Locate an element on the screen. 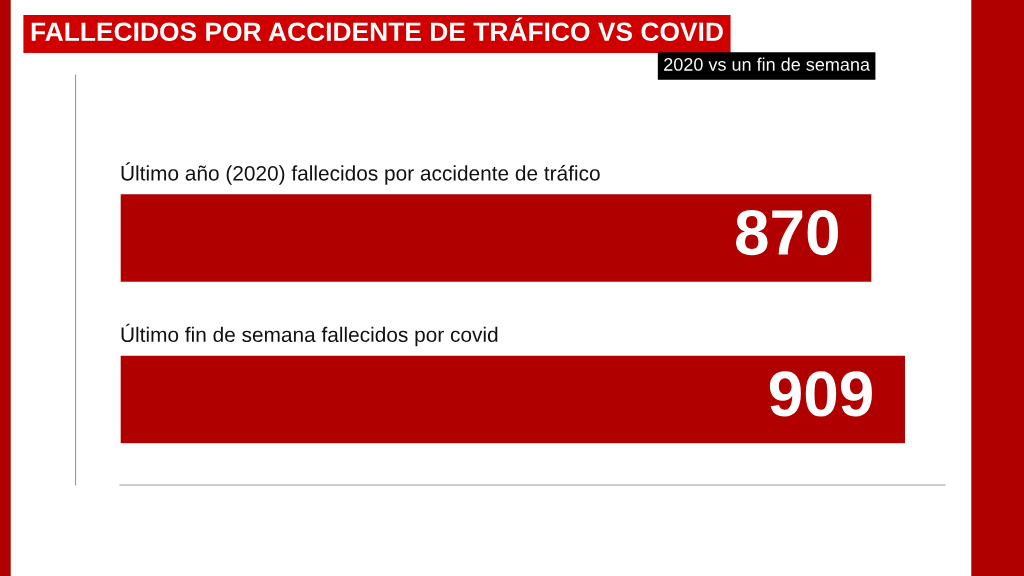  data-label: 870 is located at coordinates (787, 232).